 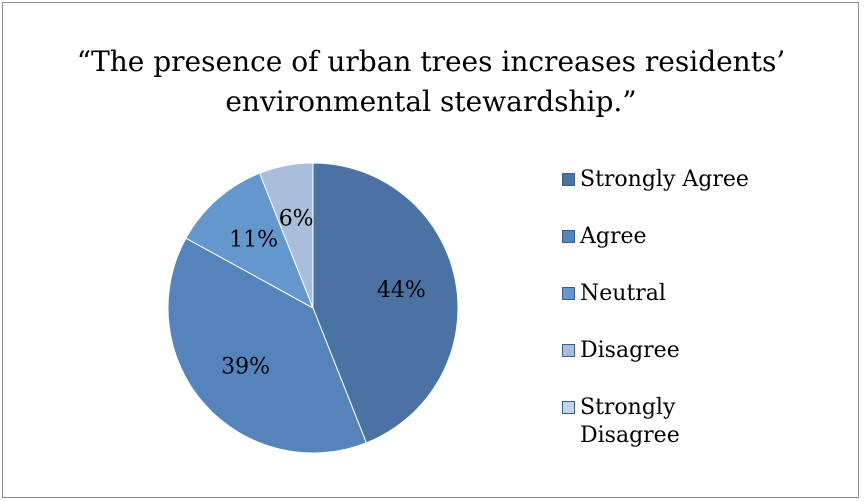 I want to click on legend-swatch-disagree, so click(x=568, y=350).